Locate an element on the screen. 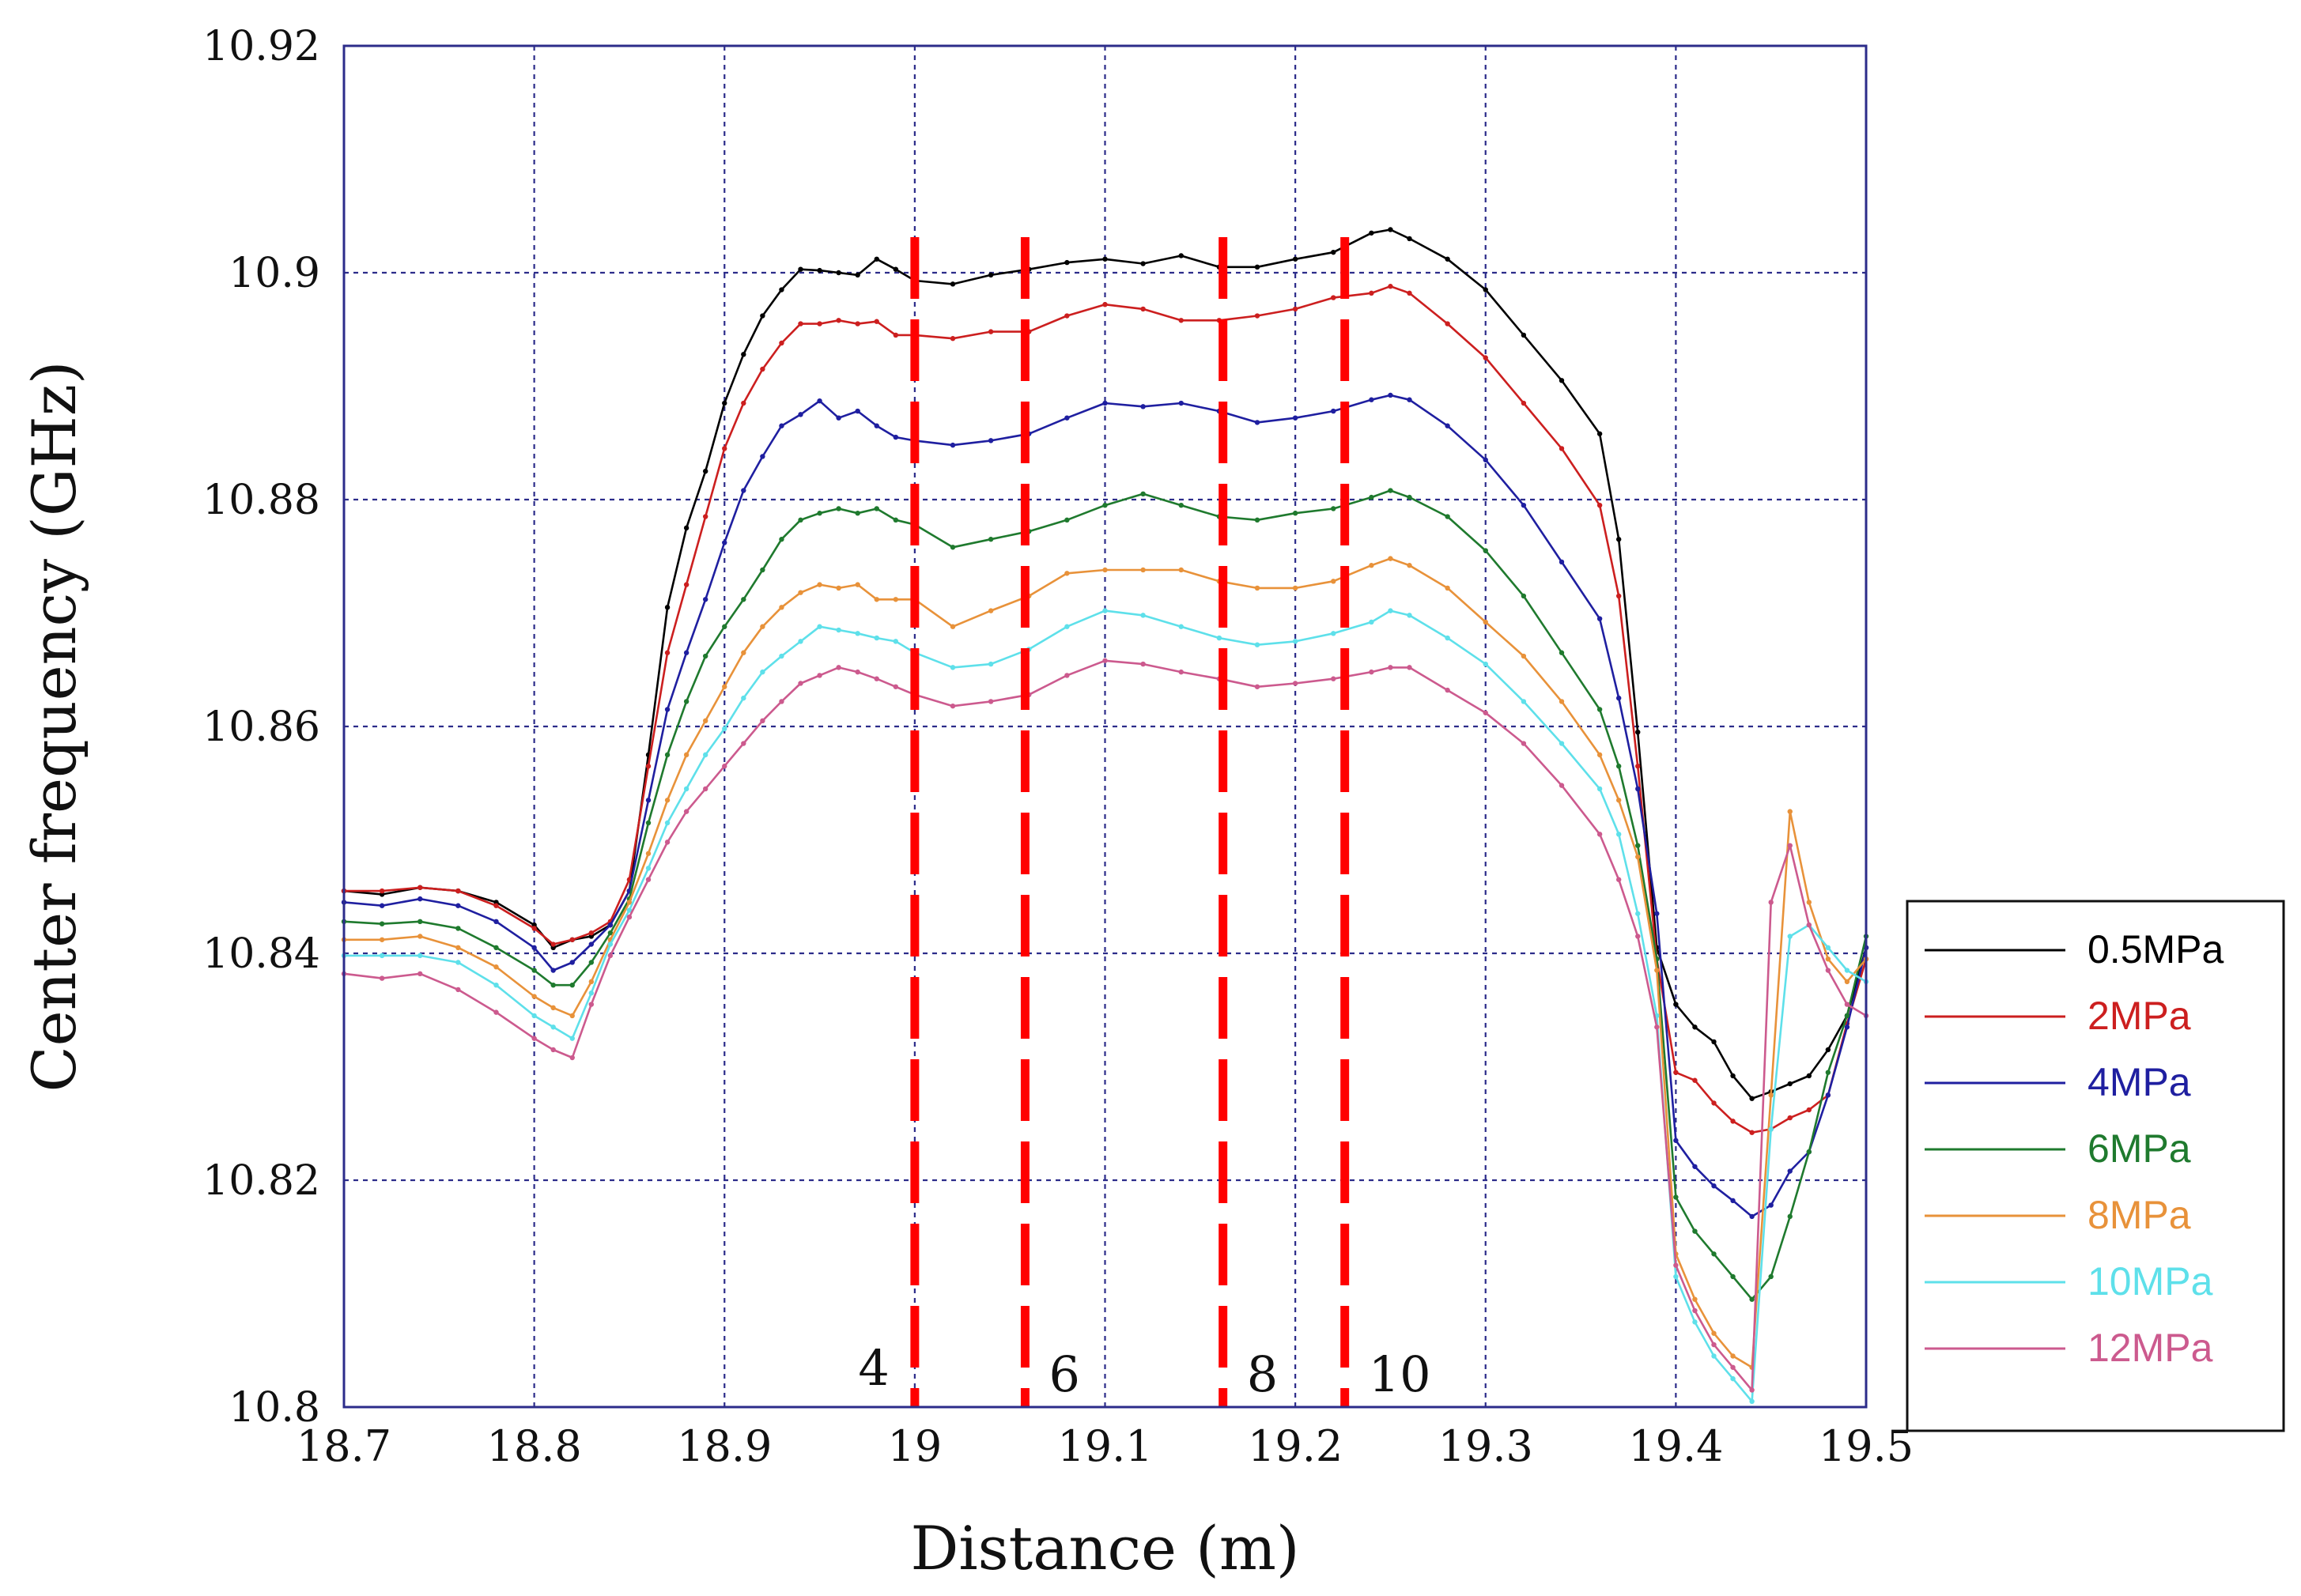 This screenshot has width=2301, height=1596. x-tick-label: 18.7 is located at coordinates (344, 1446).